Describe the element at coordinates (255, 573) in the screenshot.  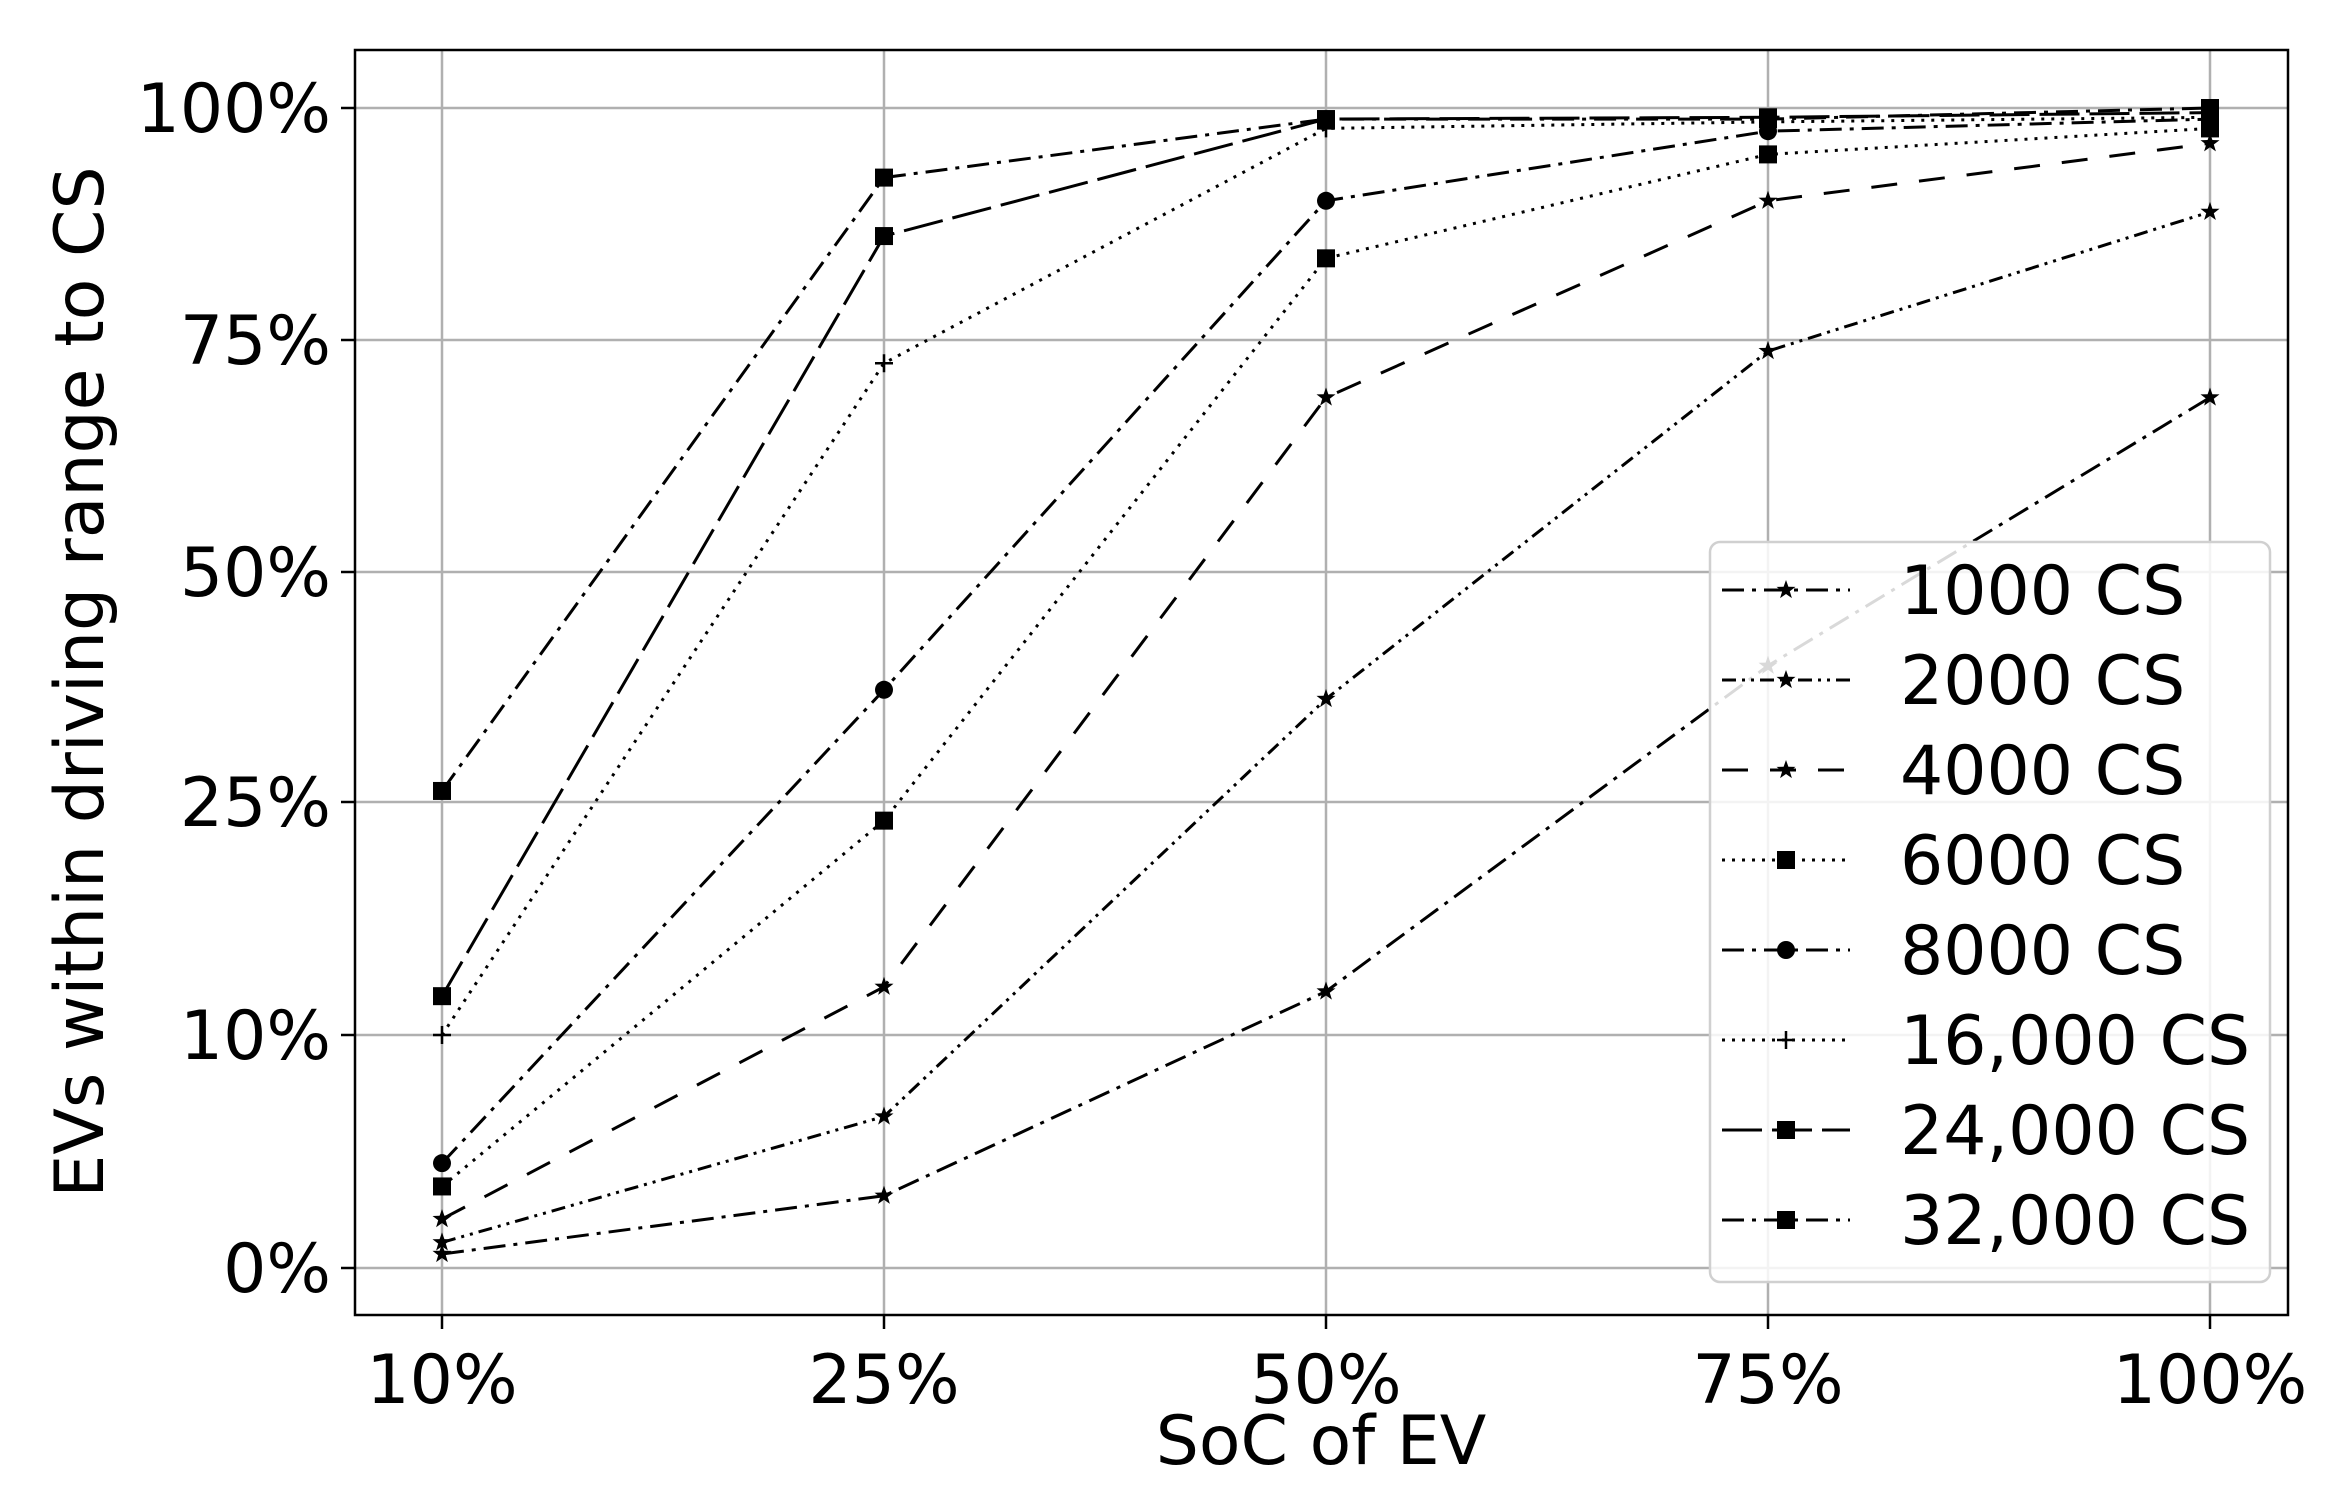
I see `y-tick-label-3: 50%` at that location.